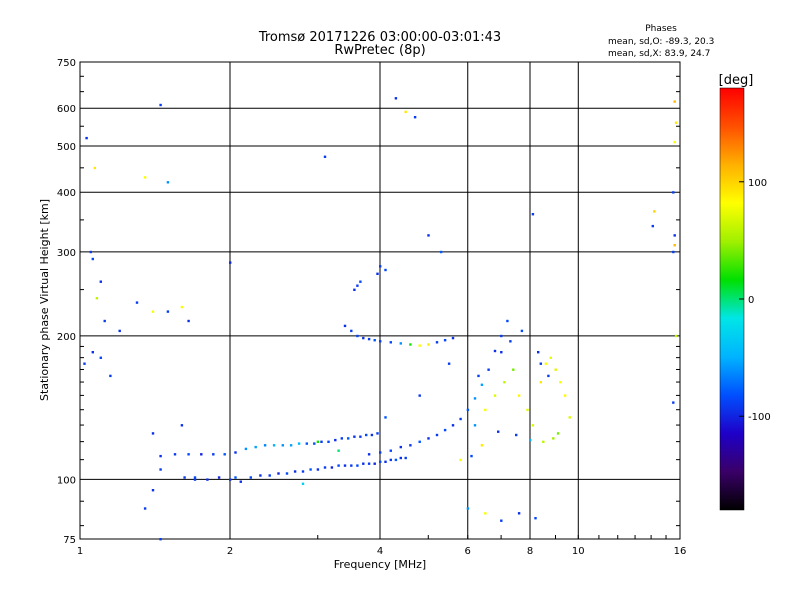 This screenshot has width=800, height=600. What do you see at coordinates (66, 63) in the screenshot?
I see `y-tick-label: 750` at bounding box center [66, 63].